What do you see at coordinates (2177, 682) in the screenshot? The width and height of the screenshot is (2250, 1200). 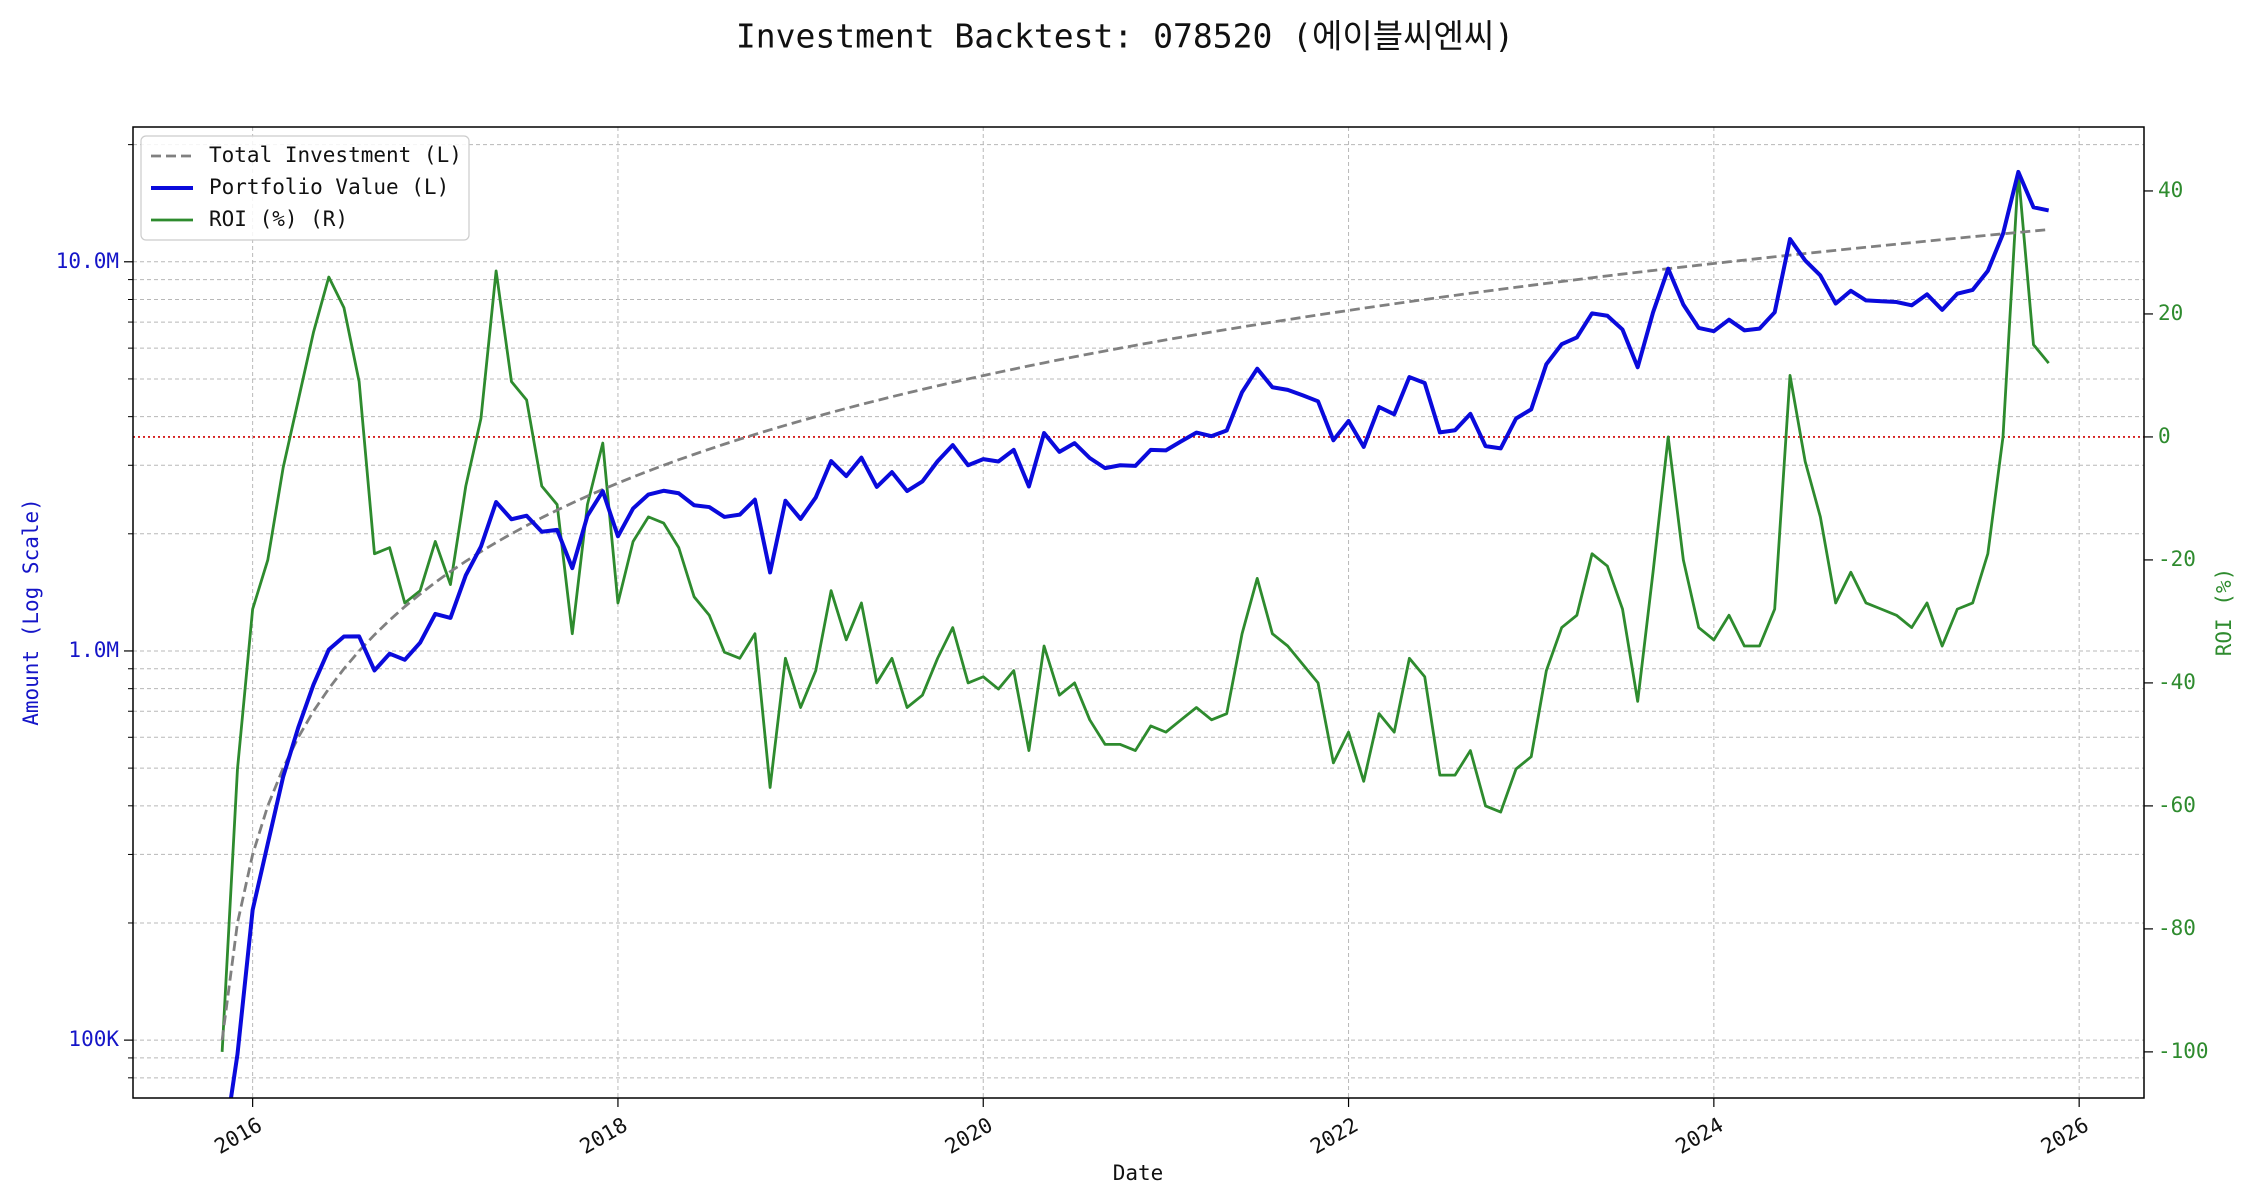 I see `y2-tick-label: -40` at bounding box center [2177, 682].